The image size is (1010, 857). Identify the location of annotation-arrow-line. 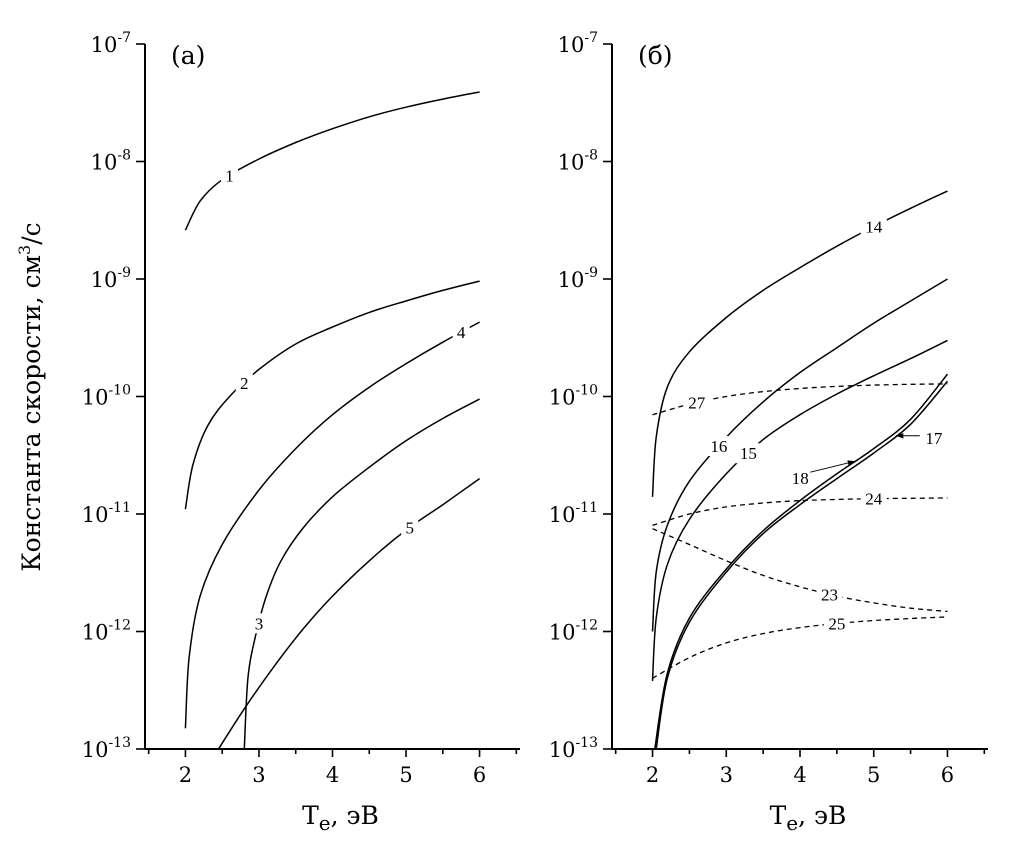
(833, 466).